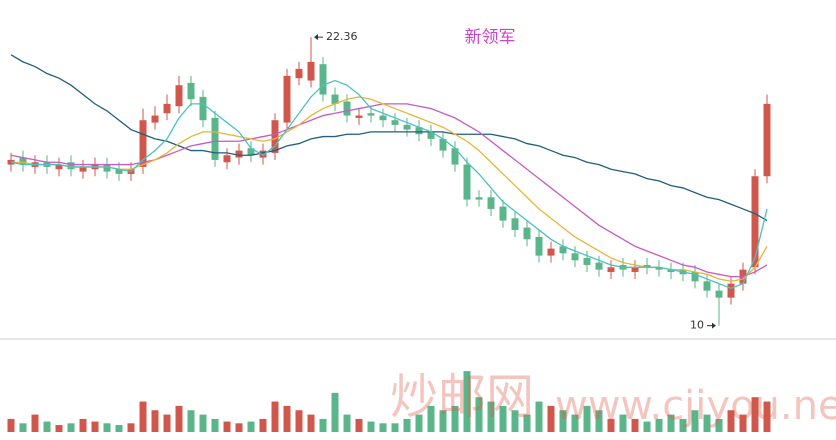 The width and height of the screenshot is (836, 440). What do you see at coordinates (342, 36) in the screenshot?
I see `annotation: 22.36` at bounding box center [342, 36].